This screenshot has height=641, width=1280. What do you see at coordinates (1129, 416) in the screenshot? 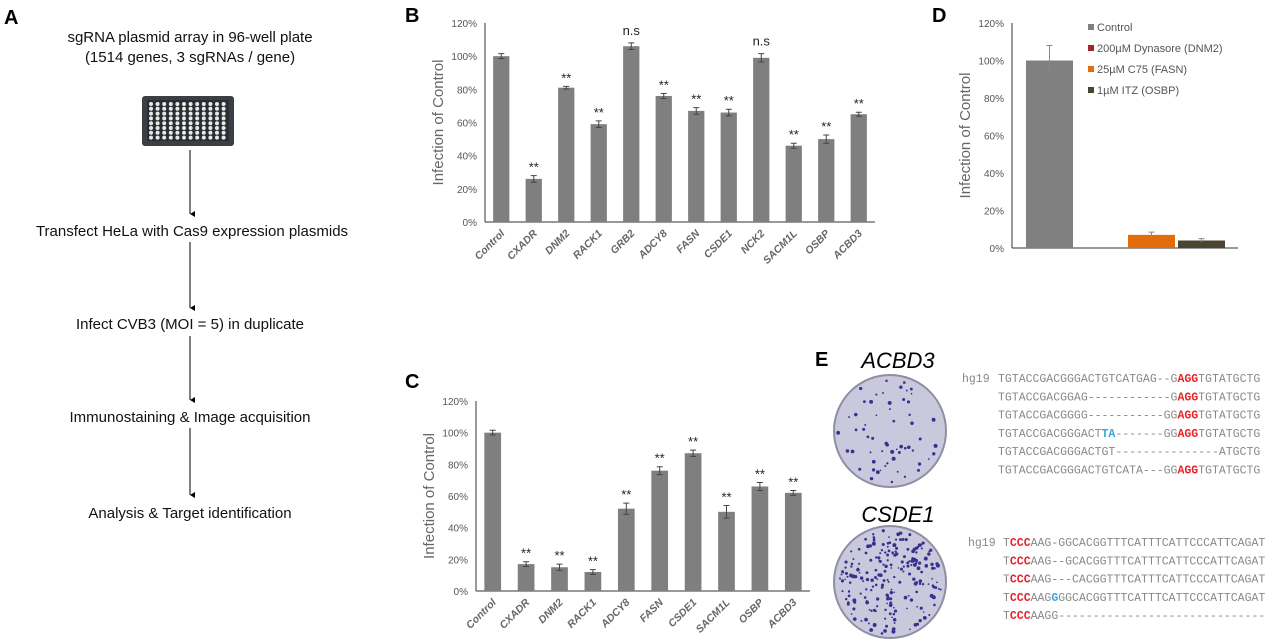
I see `mutant-sequence: TGTACCGACGGGG-----------GGAGGTGTATGCTG` at bounding box center [1129, 416].